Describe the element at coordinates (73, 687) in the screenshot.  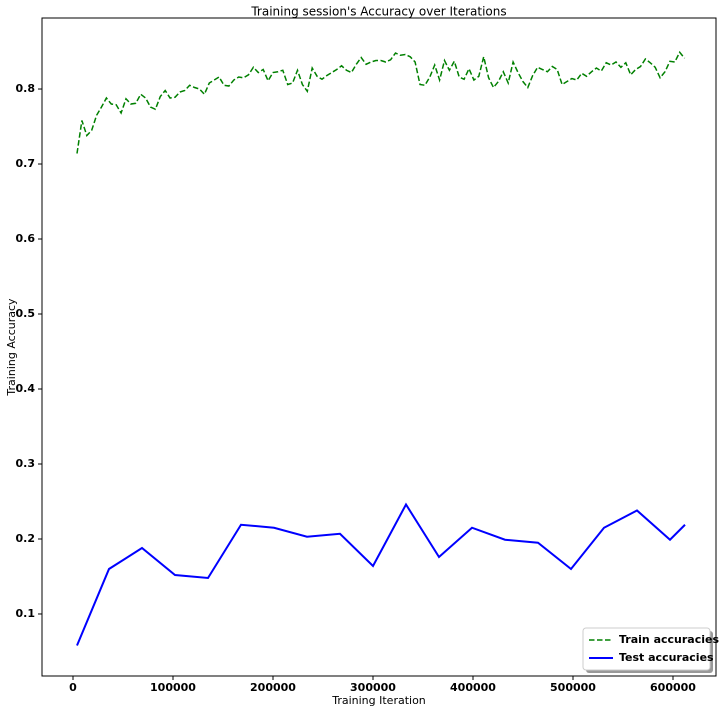
I see `x-tick-label: 0` at that location.